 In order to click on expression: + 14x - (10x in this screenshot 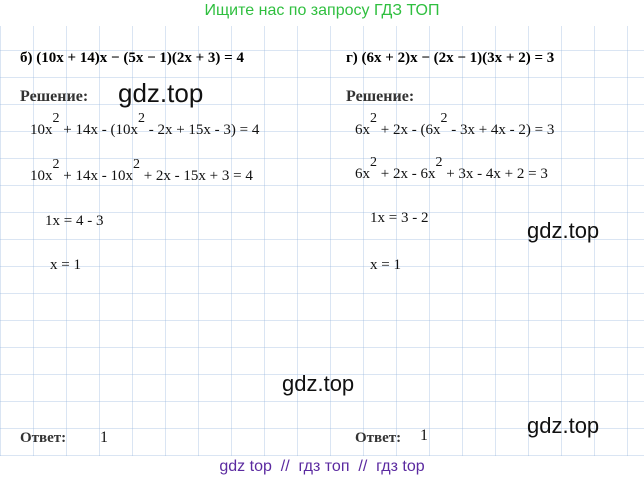, I will do `click(98, 130)`.